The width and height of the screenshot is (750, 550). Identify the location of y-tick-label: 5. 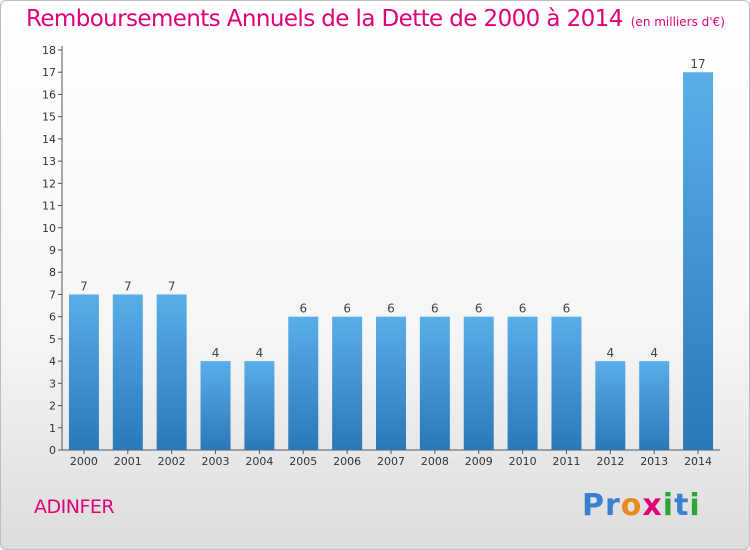
(52, 339).